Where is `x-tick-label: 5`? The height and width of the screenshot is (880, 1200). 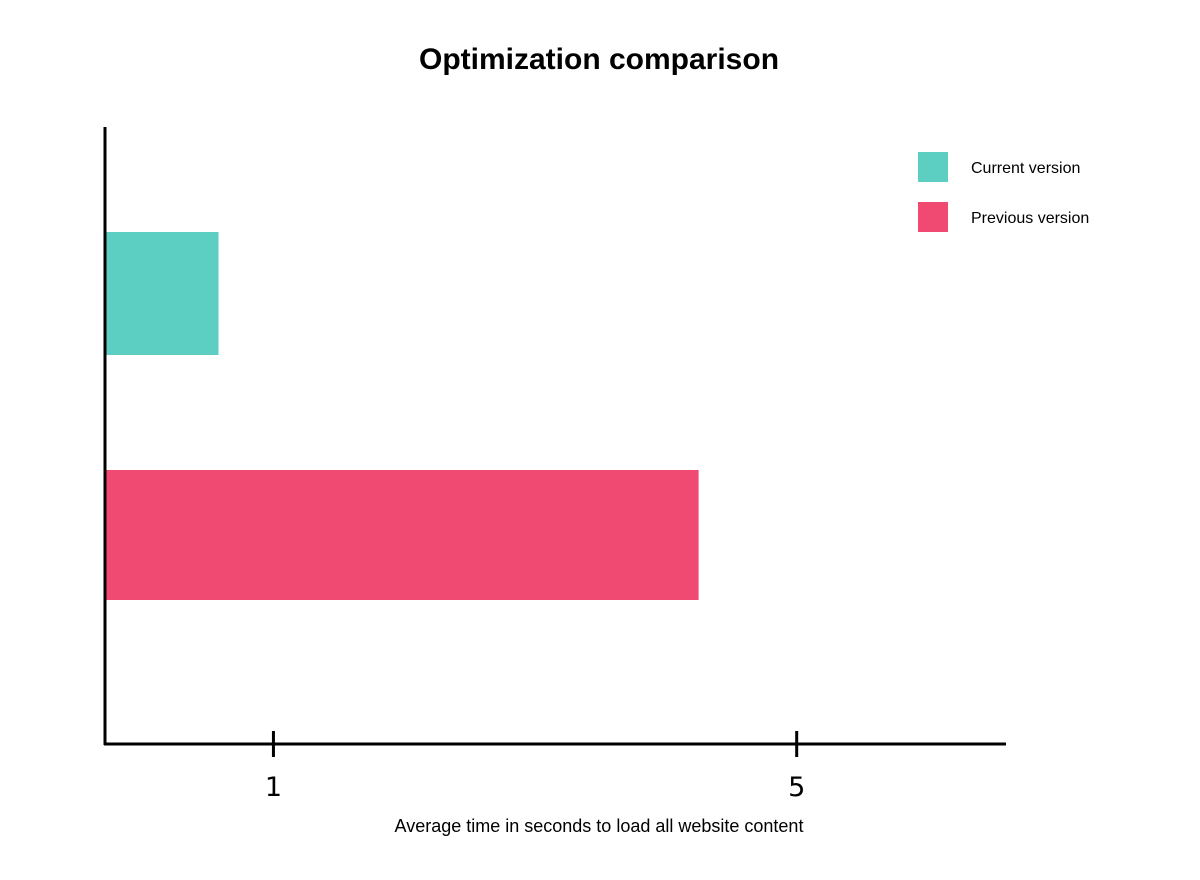
x-tick-label: 5 is located at coordinates (796, 787).